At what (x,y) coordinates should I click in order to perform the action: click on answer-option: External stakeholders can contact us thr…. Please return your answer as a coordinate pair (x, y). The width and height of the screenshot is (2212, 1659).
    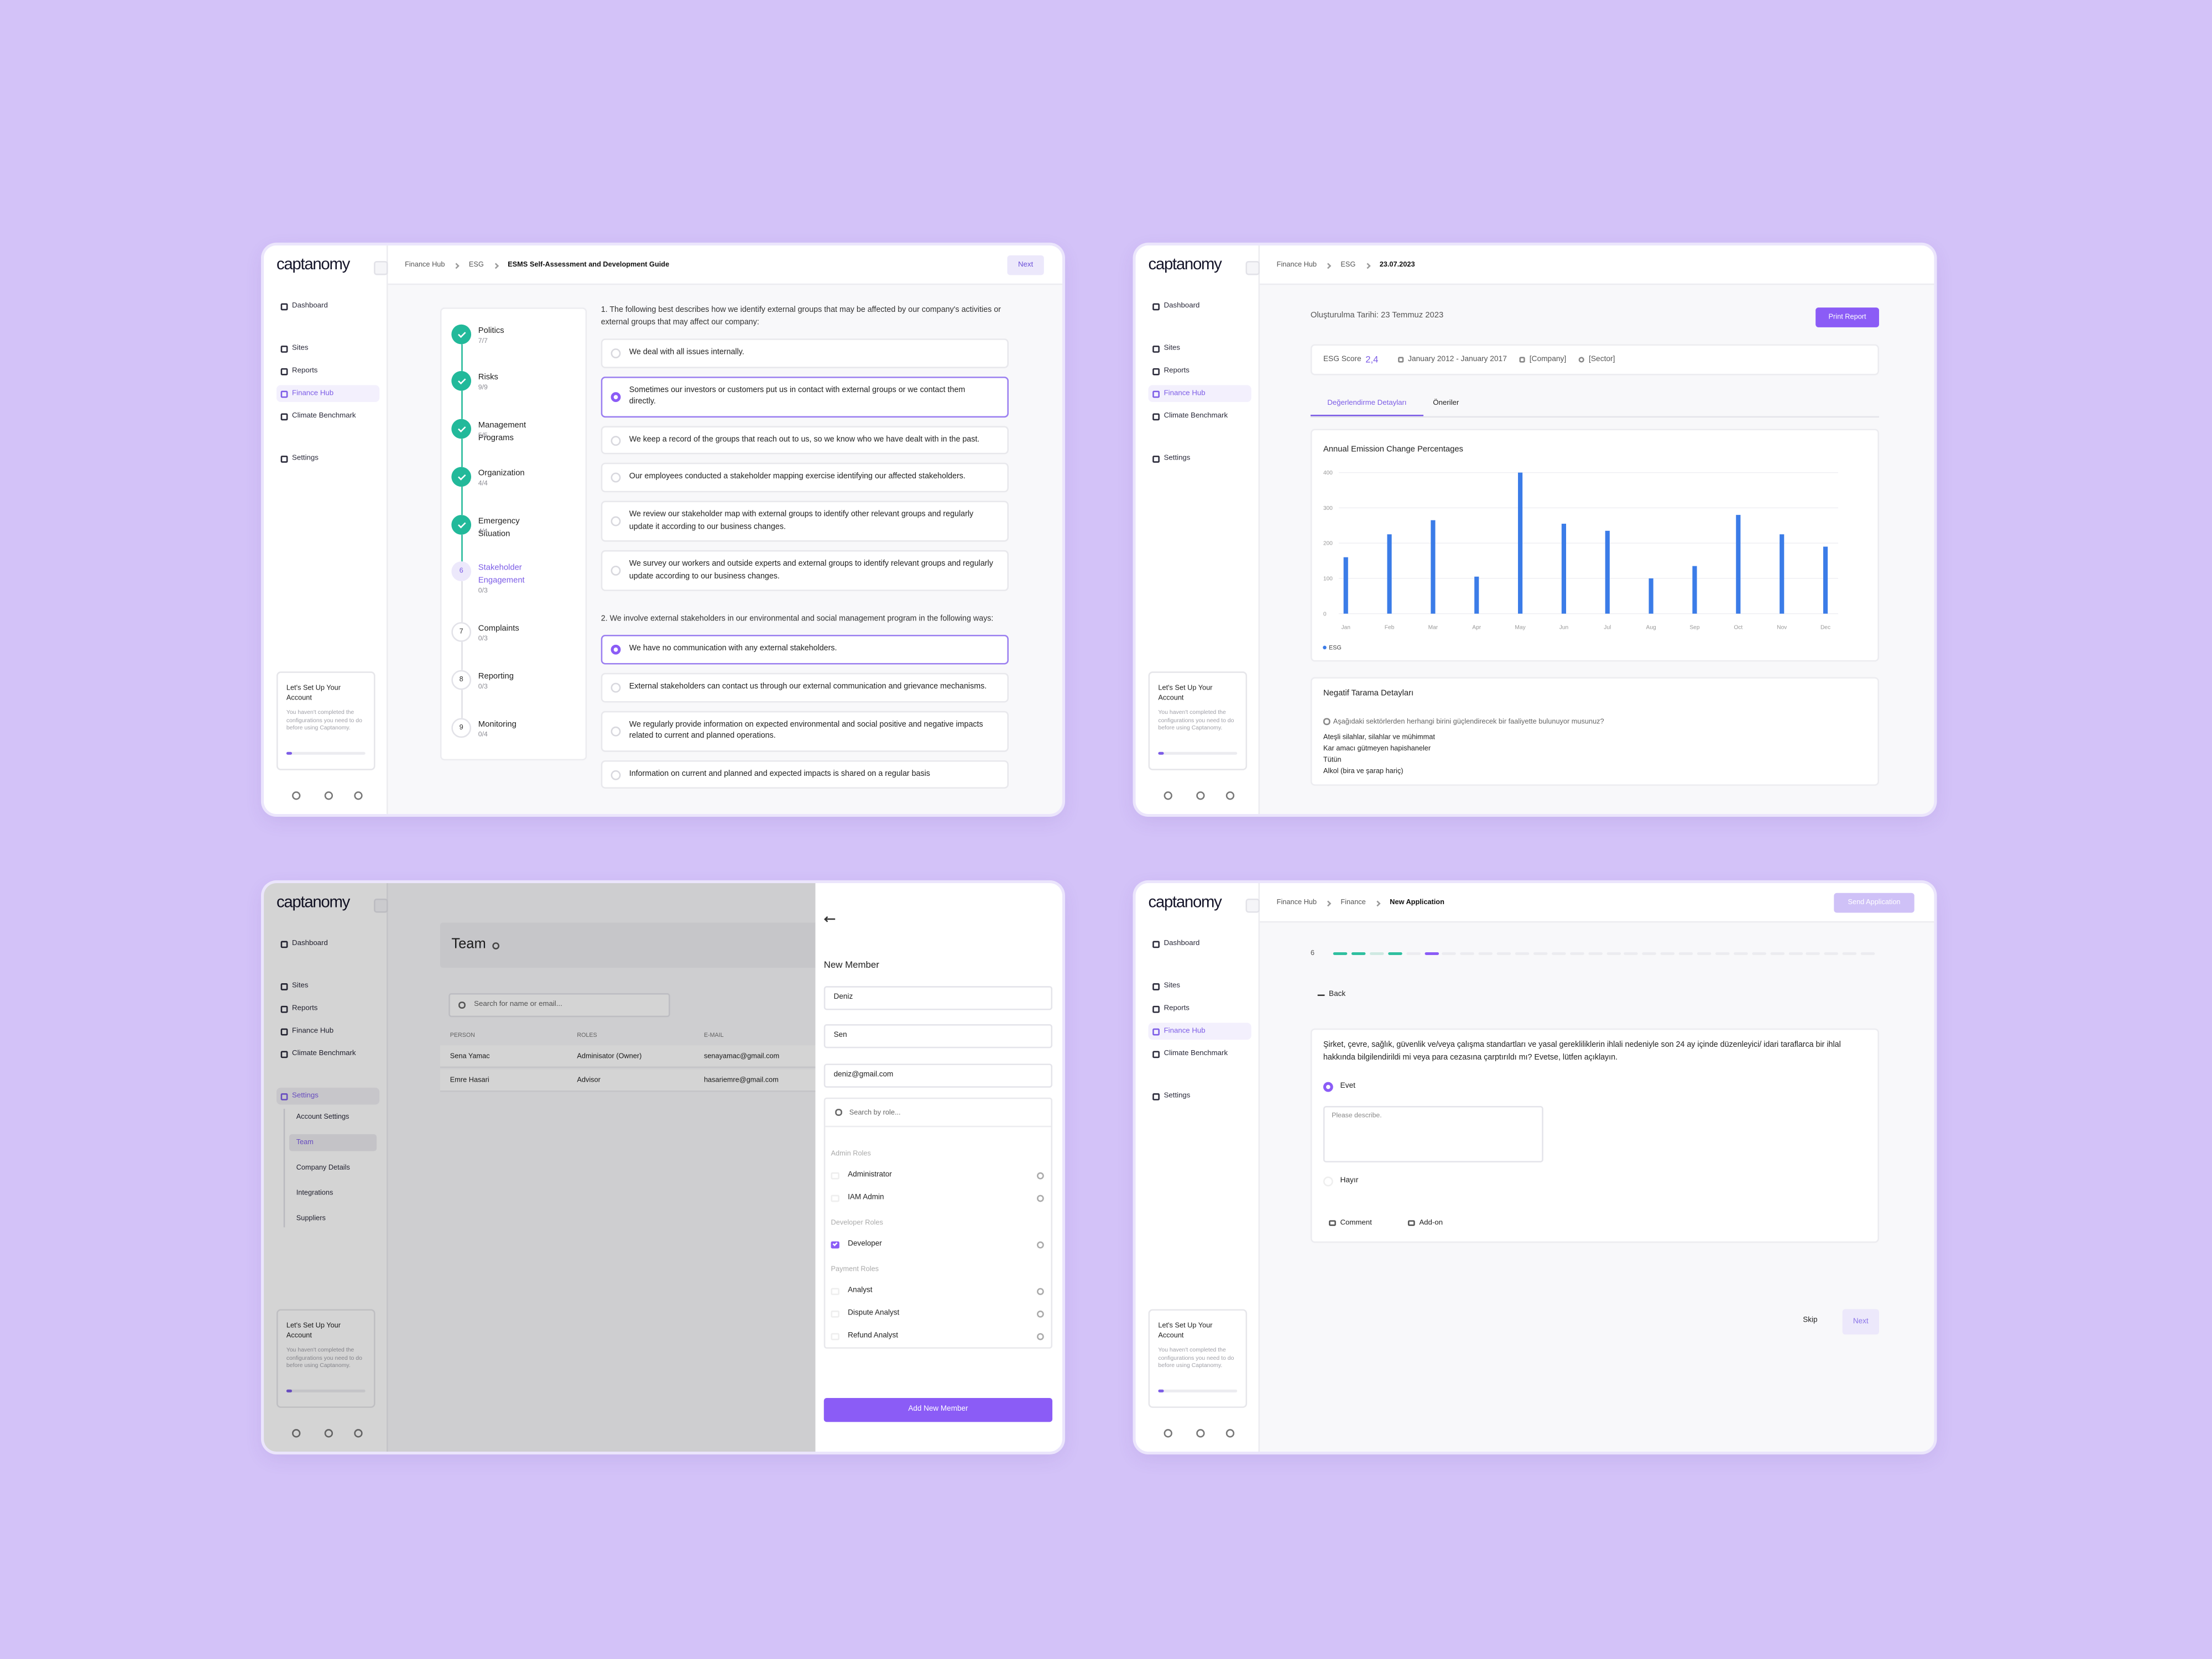
    Looking at the image, I should click on (805, 687).